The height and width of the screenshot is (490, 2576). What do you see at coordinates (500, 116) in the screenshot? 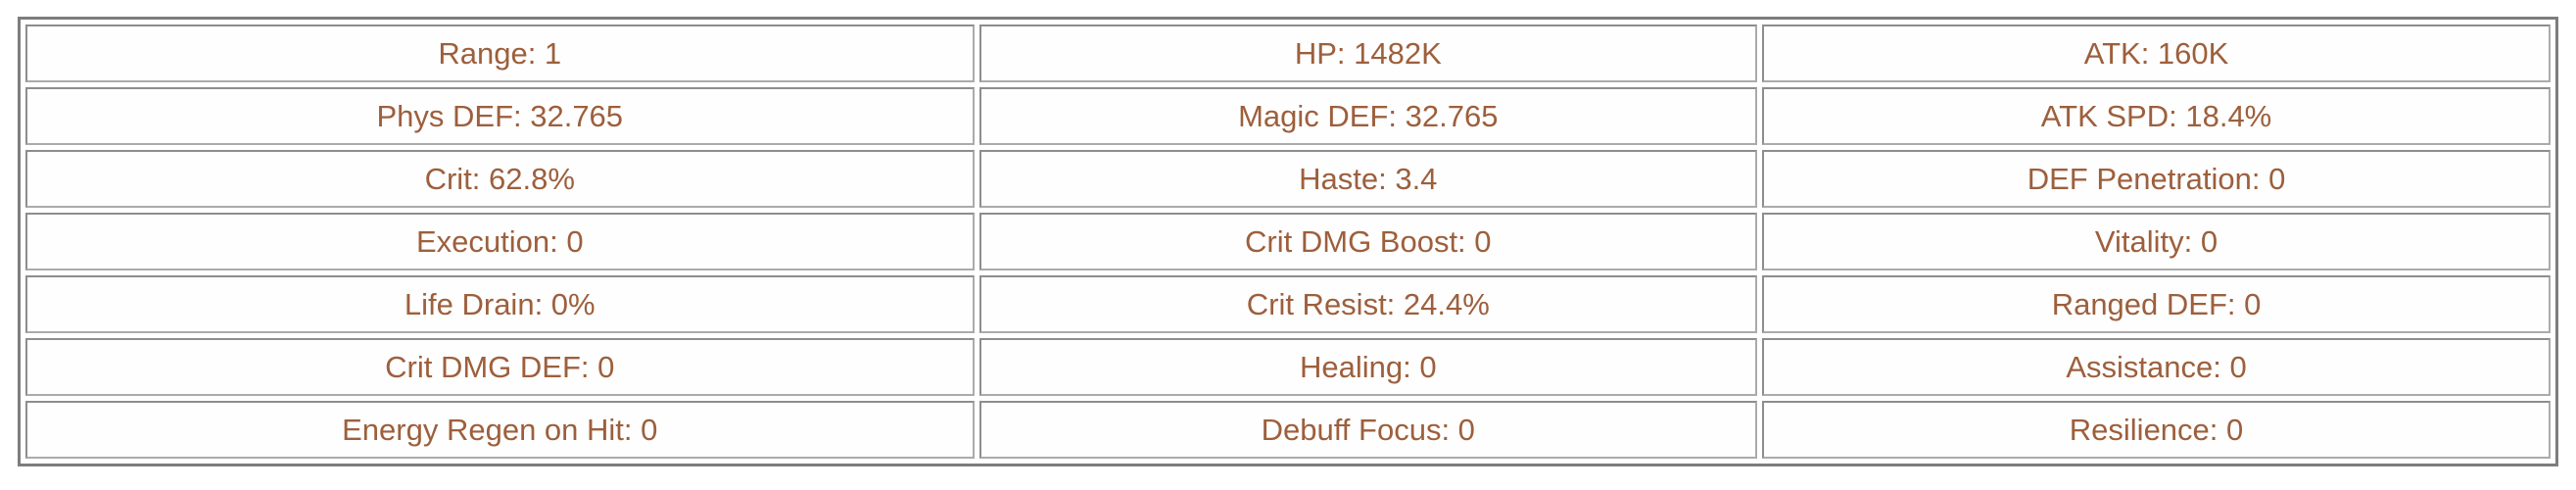
I see `stat-cell-phys-def: Phys DEF: 32.765` at bounding box center [500, 116].